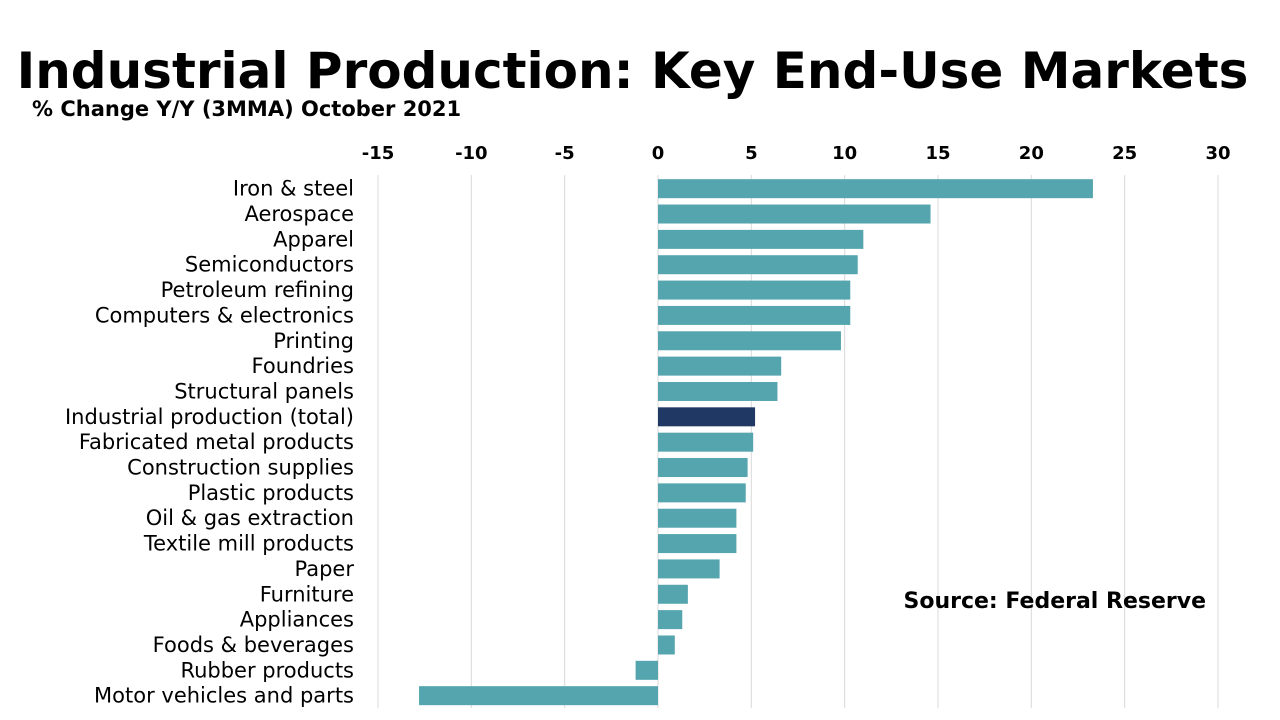 This screenshot has height=720, width=1280. What do you see at coordinates (313, 239) in the screenshot?
I see `category-label: Apparel` at bounding box center [313, 239].